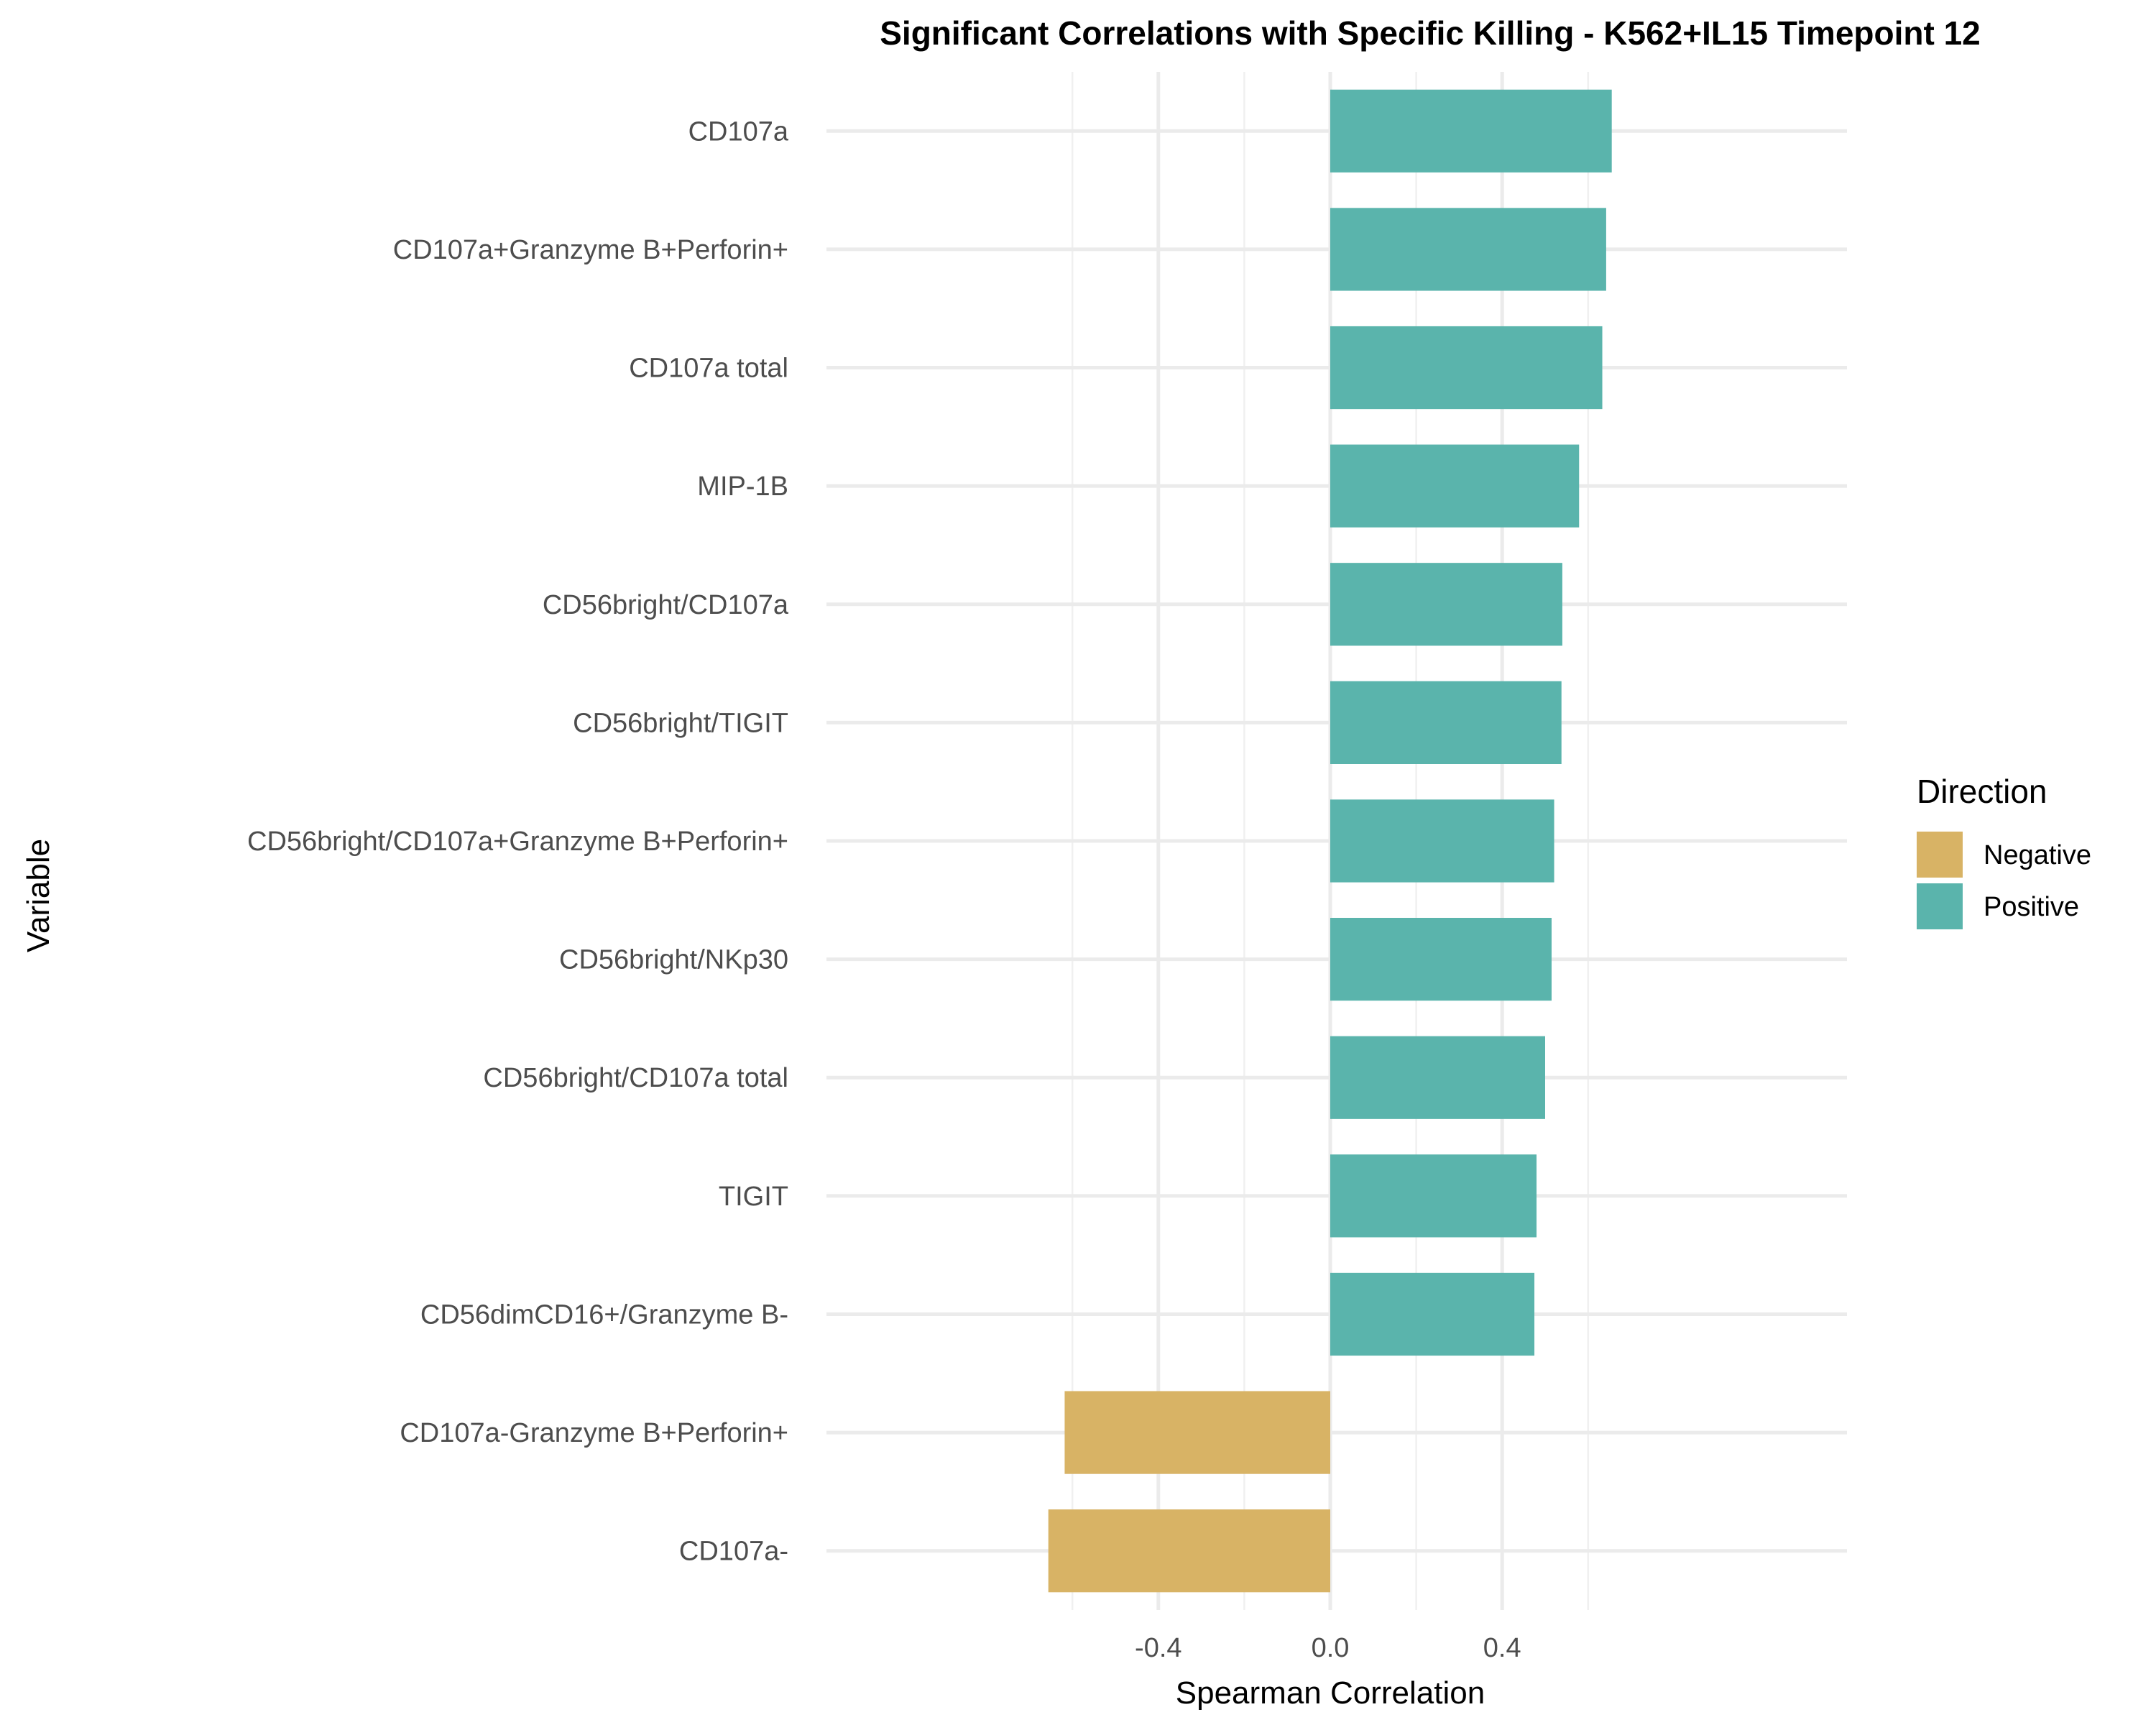 The image size is (2156, 1725). What do you see at coordinates (1502, 1648) in the screenshot?
I see `x-tick-label-2: 0.4` at bounding box center [1502, 1648].